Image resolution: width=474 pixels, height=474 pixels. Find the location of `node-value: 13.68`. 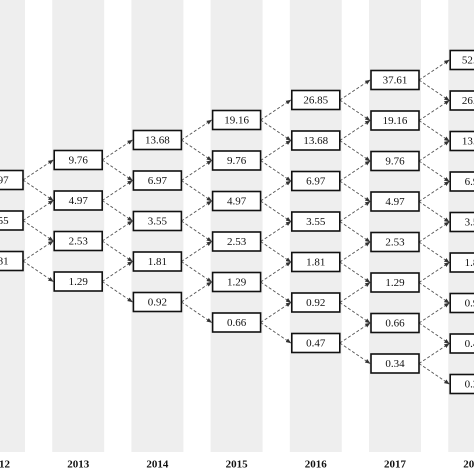

node-value: 13.68 is located at coordinates (157, 141).